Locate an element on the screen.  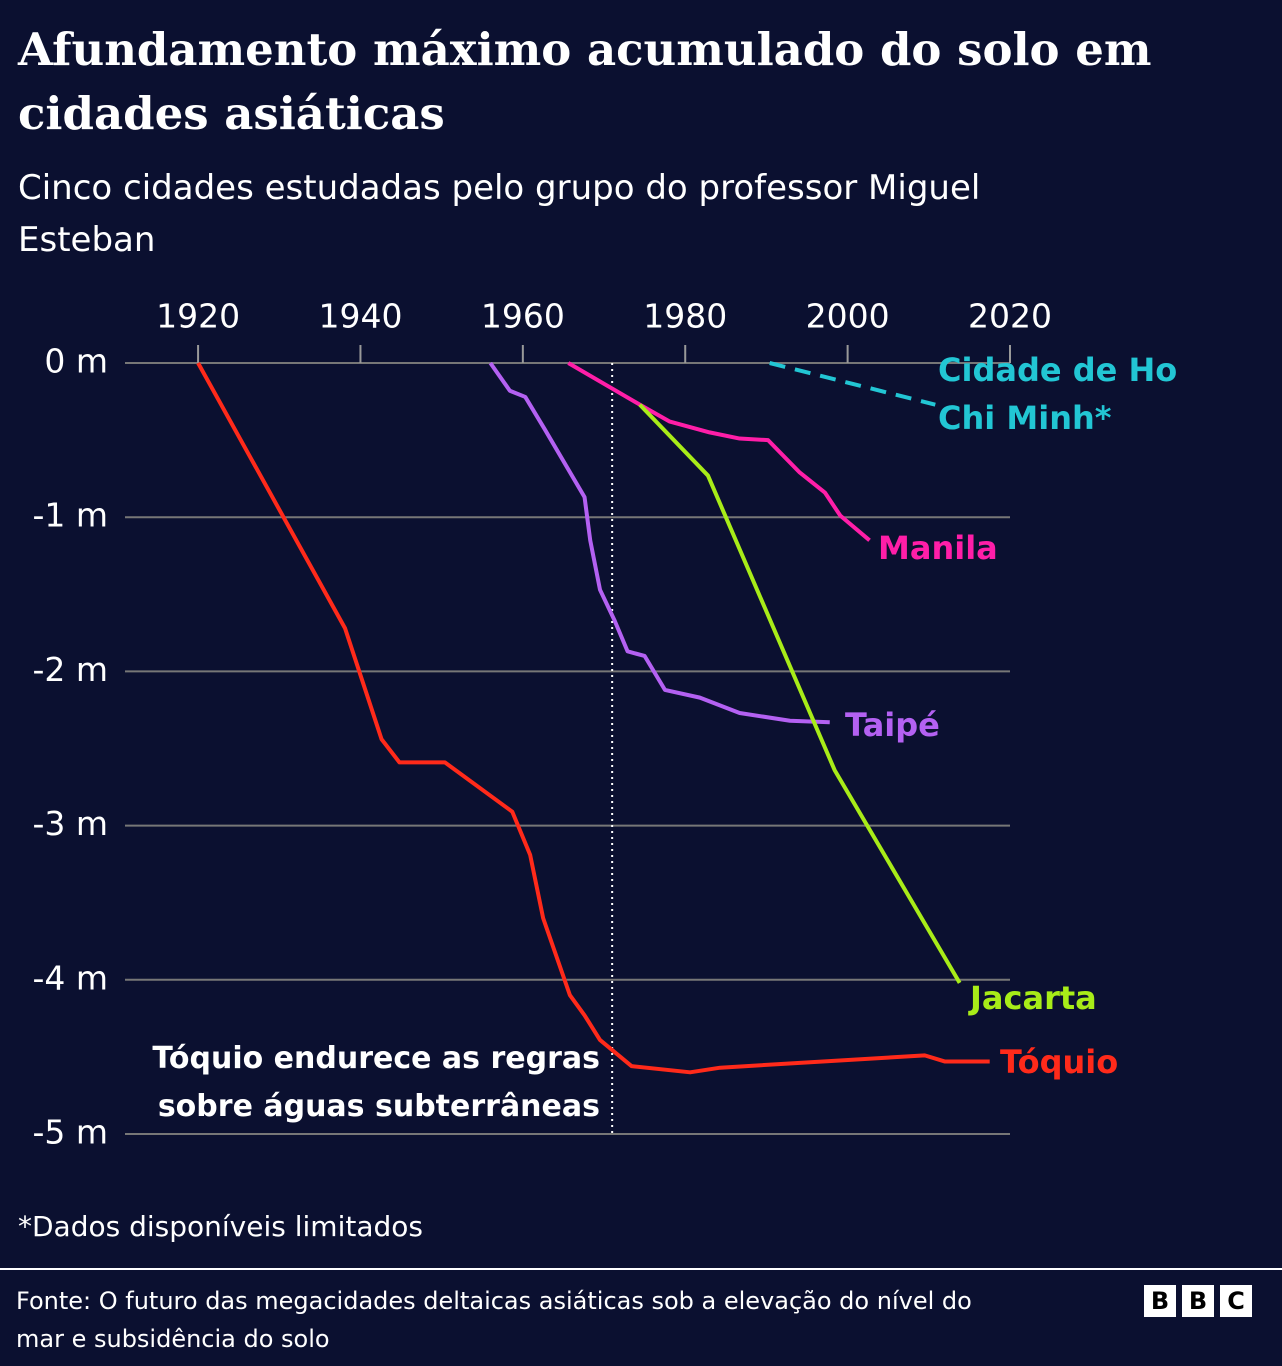
logo-letter: C is located at coordinates (1236, 1301).